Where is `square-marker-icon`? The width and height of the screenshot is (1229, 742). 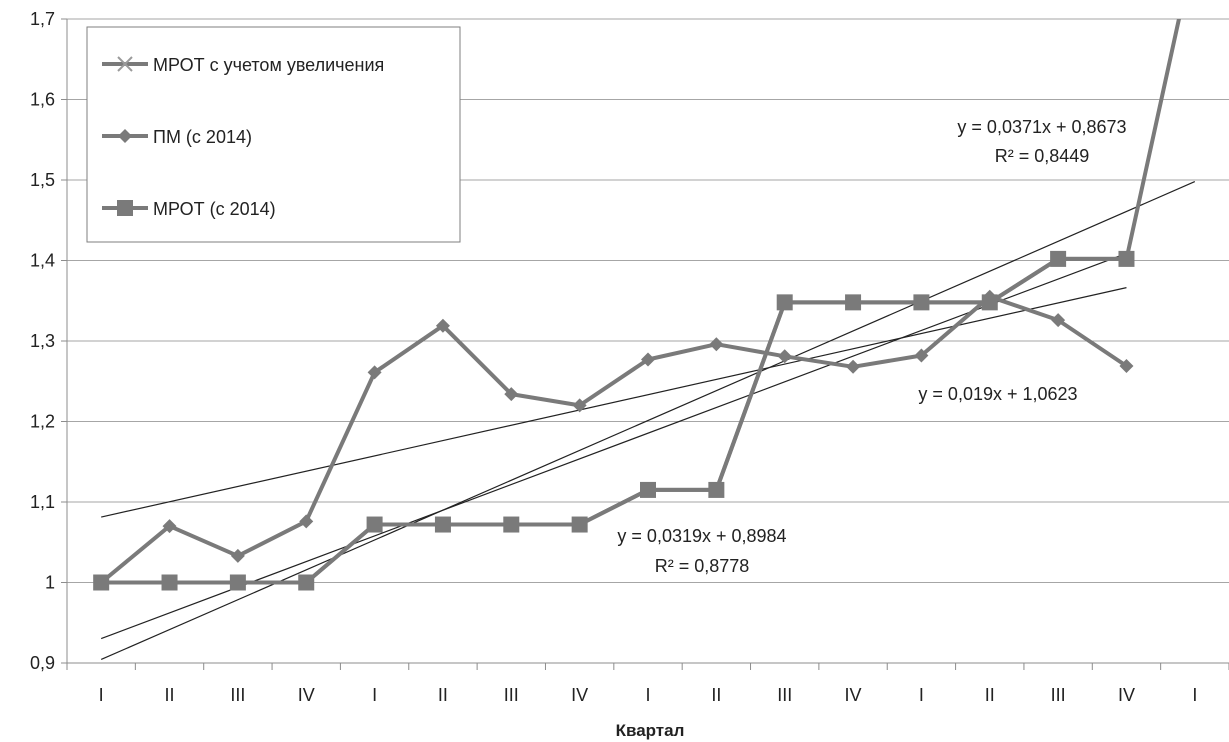
square-marker-icon is located at coordinates (125, 208).